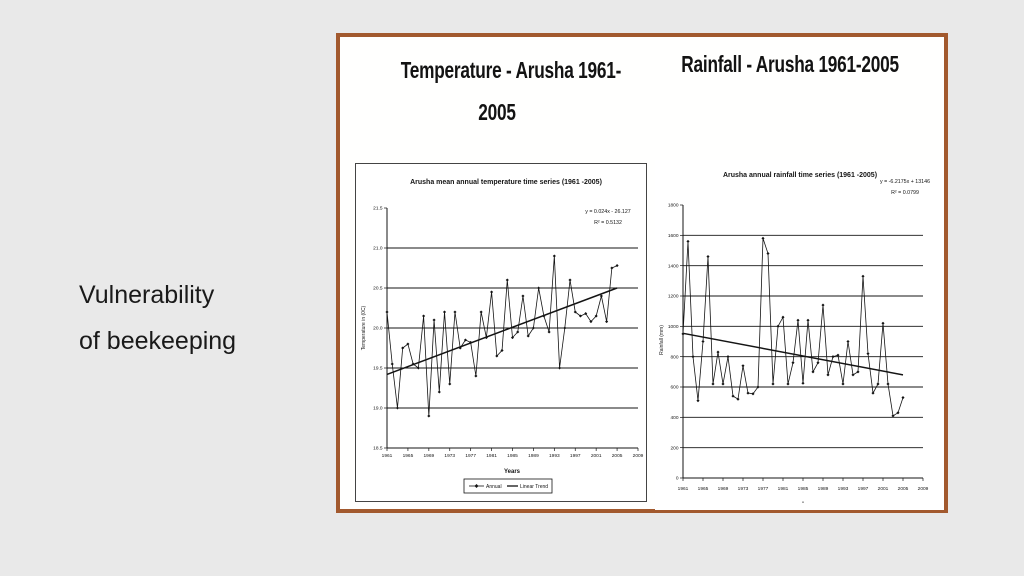  I want to click on x-tick-label: 1997, so click(863, 489).